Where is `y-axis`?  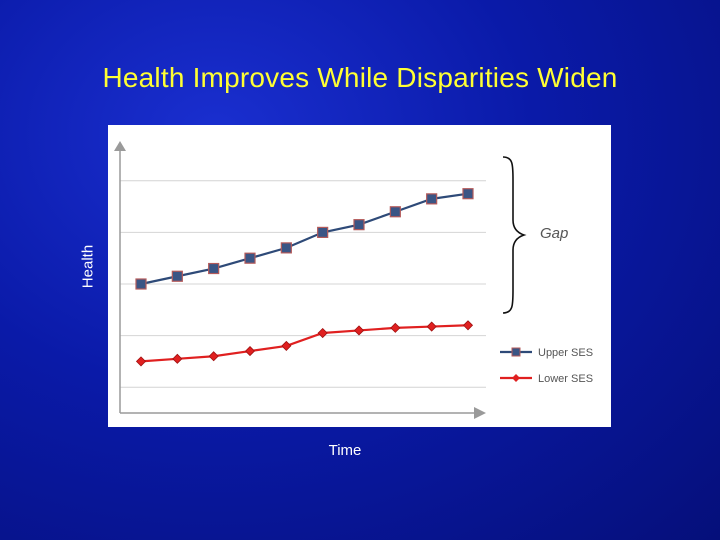
y-axis is located at coordinates (120, 277).